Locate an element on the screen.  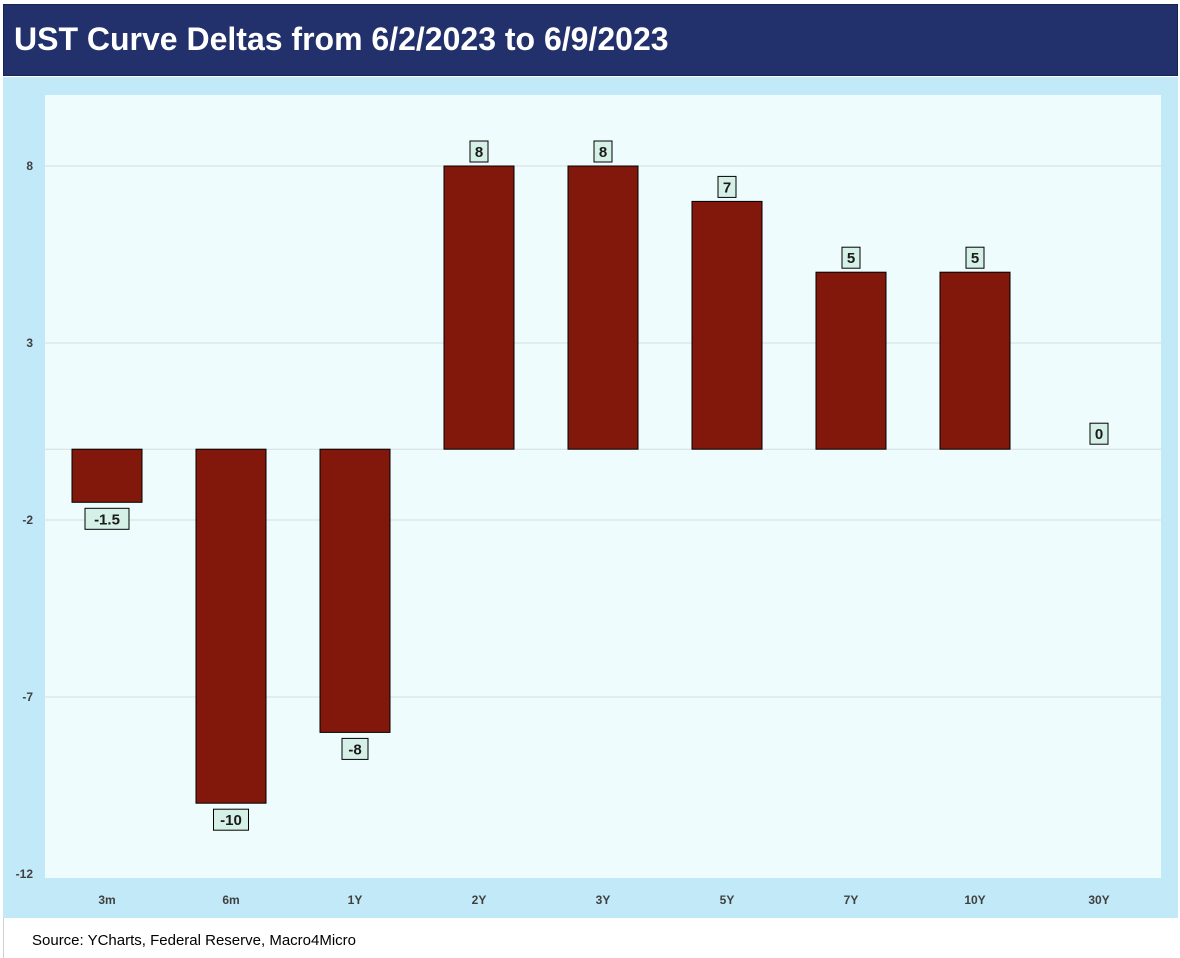
y-tick-label: -12 is located at coordinates (25, 874).